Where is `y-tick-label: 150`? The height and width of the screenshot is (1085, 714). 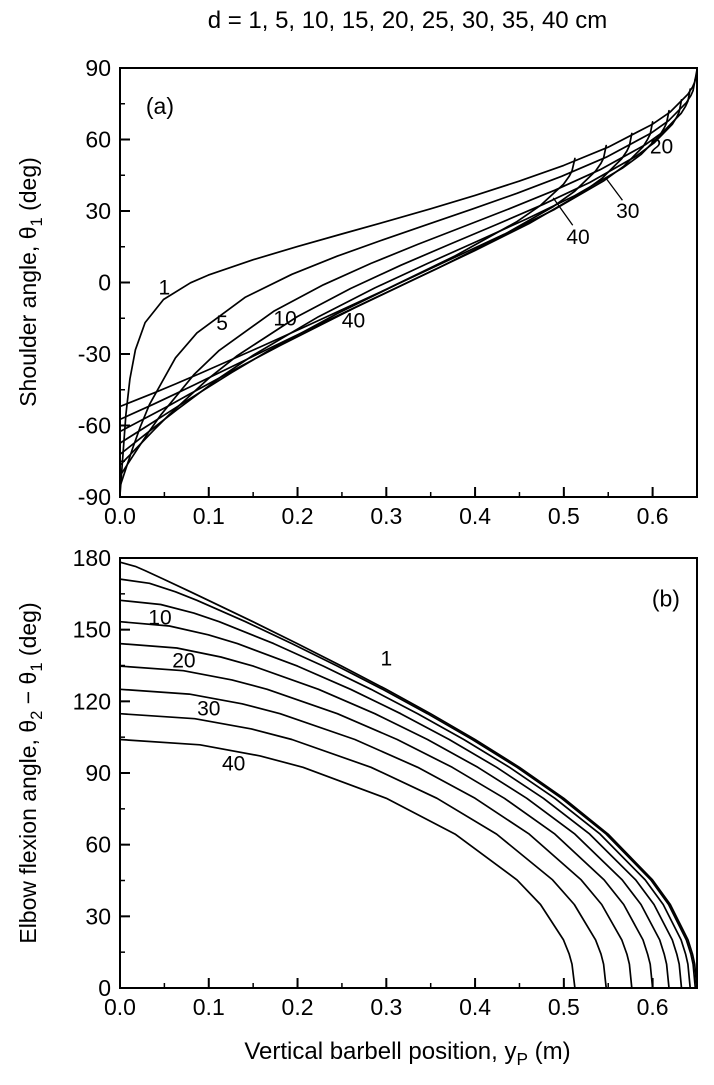 y-tick-label: 150 is located at coordinates (92, 630).